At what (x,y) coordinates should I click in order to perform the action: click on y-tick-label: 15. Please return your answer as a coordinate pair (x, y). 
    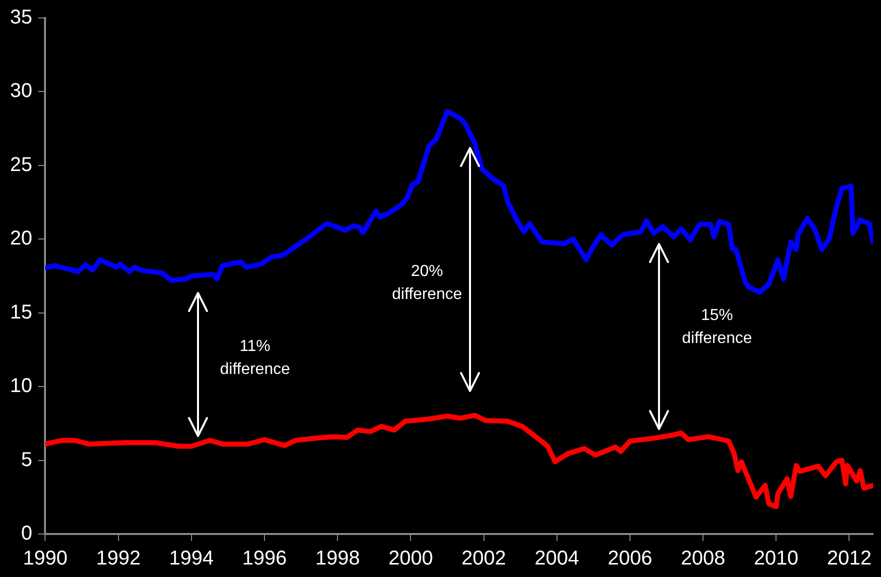
    Looking at the image, I should click on (21, 312).